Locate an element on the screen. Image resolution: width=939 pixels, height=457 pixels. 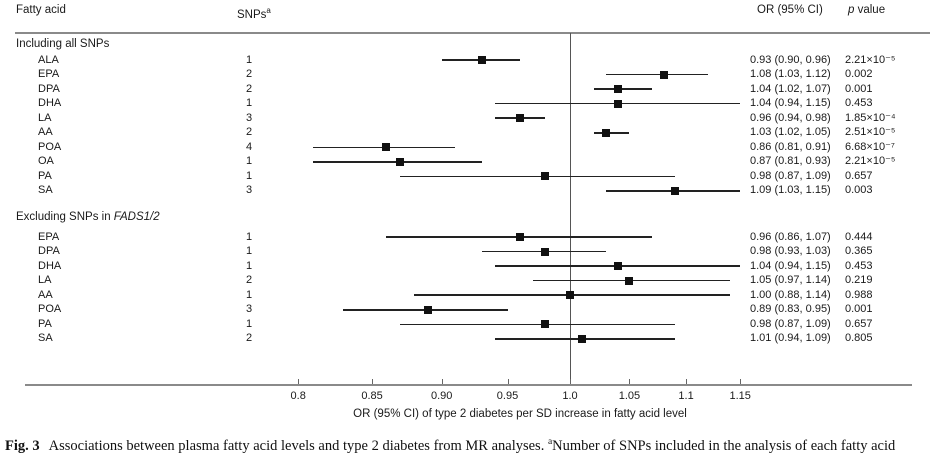
caption-superscript-a: a is located at coordinates (550, 442).